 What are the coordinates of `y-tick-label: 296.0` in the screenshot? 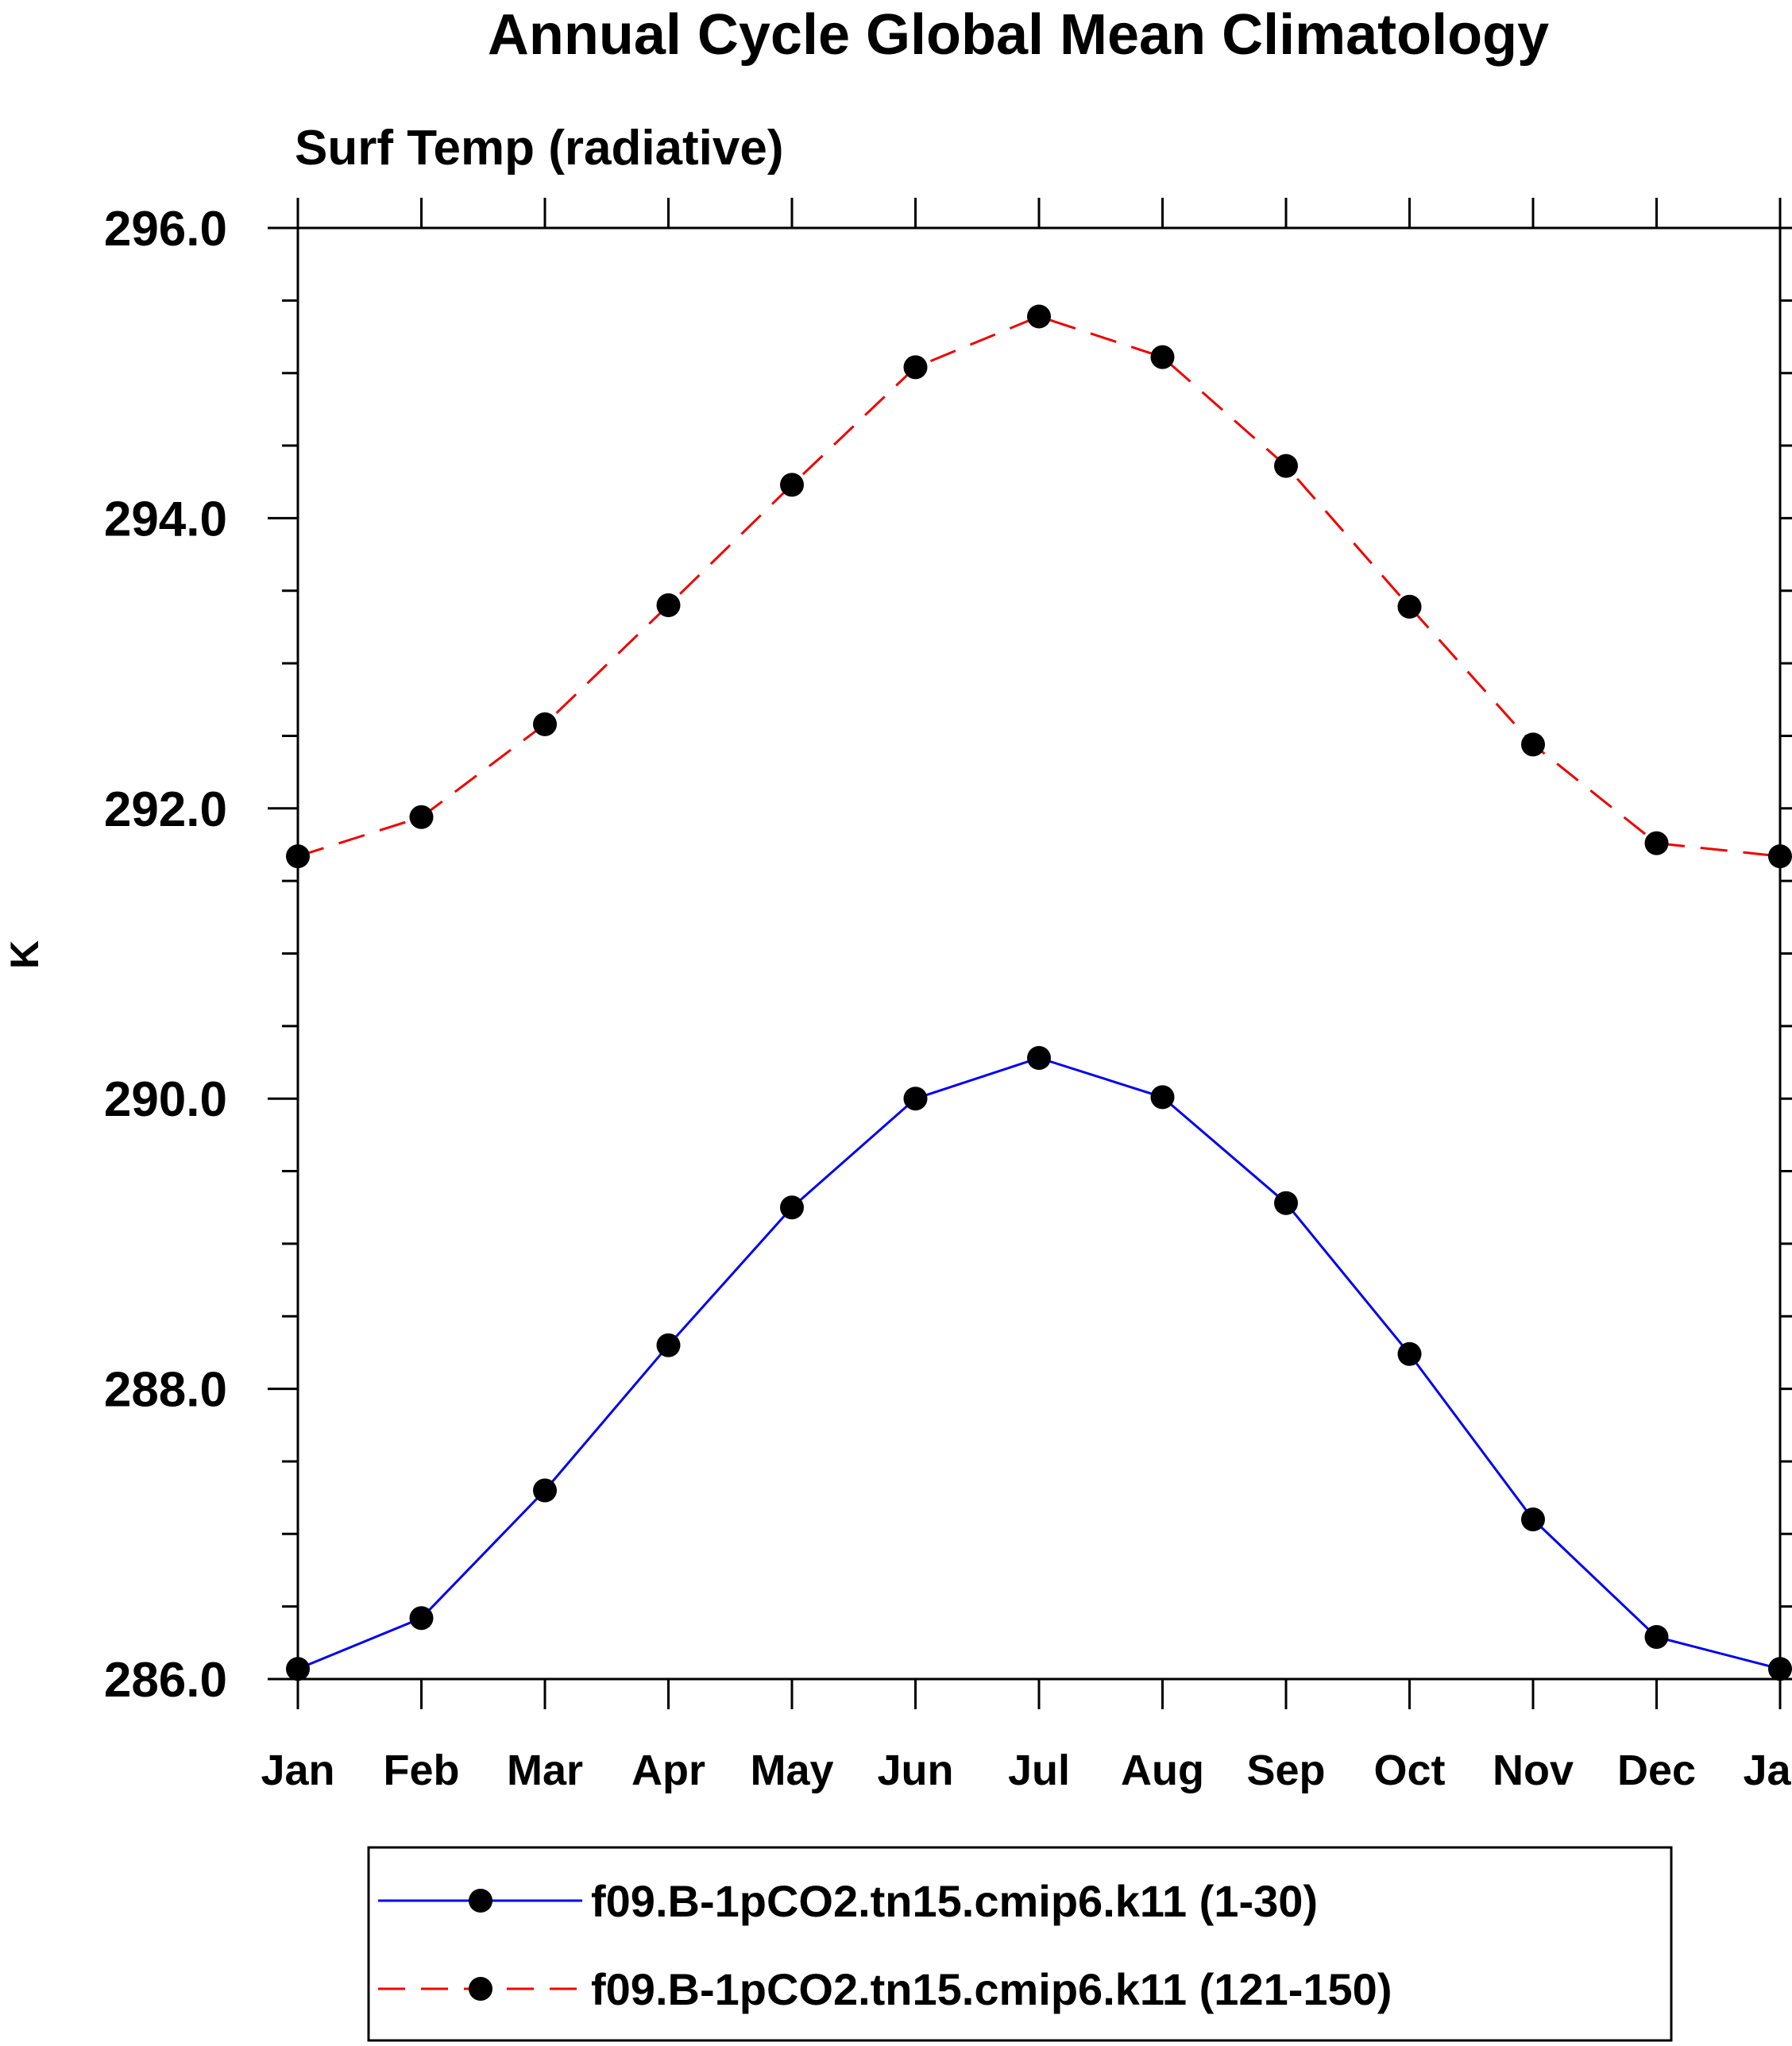 It's located at (165, 229).